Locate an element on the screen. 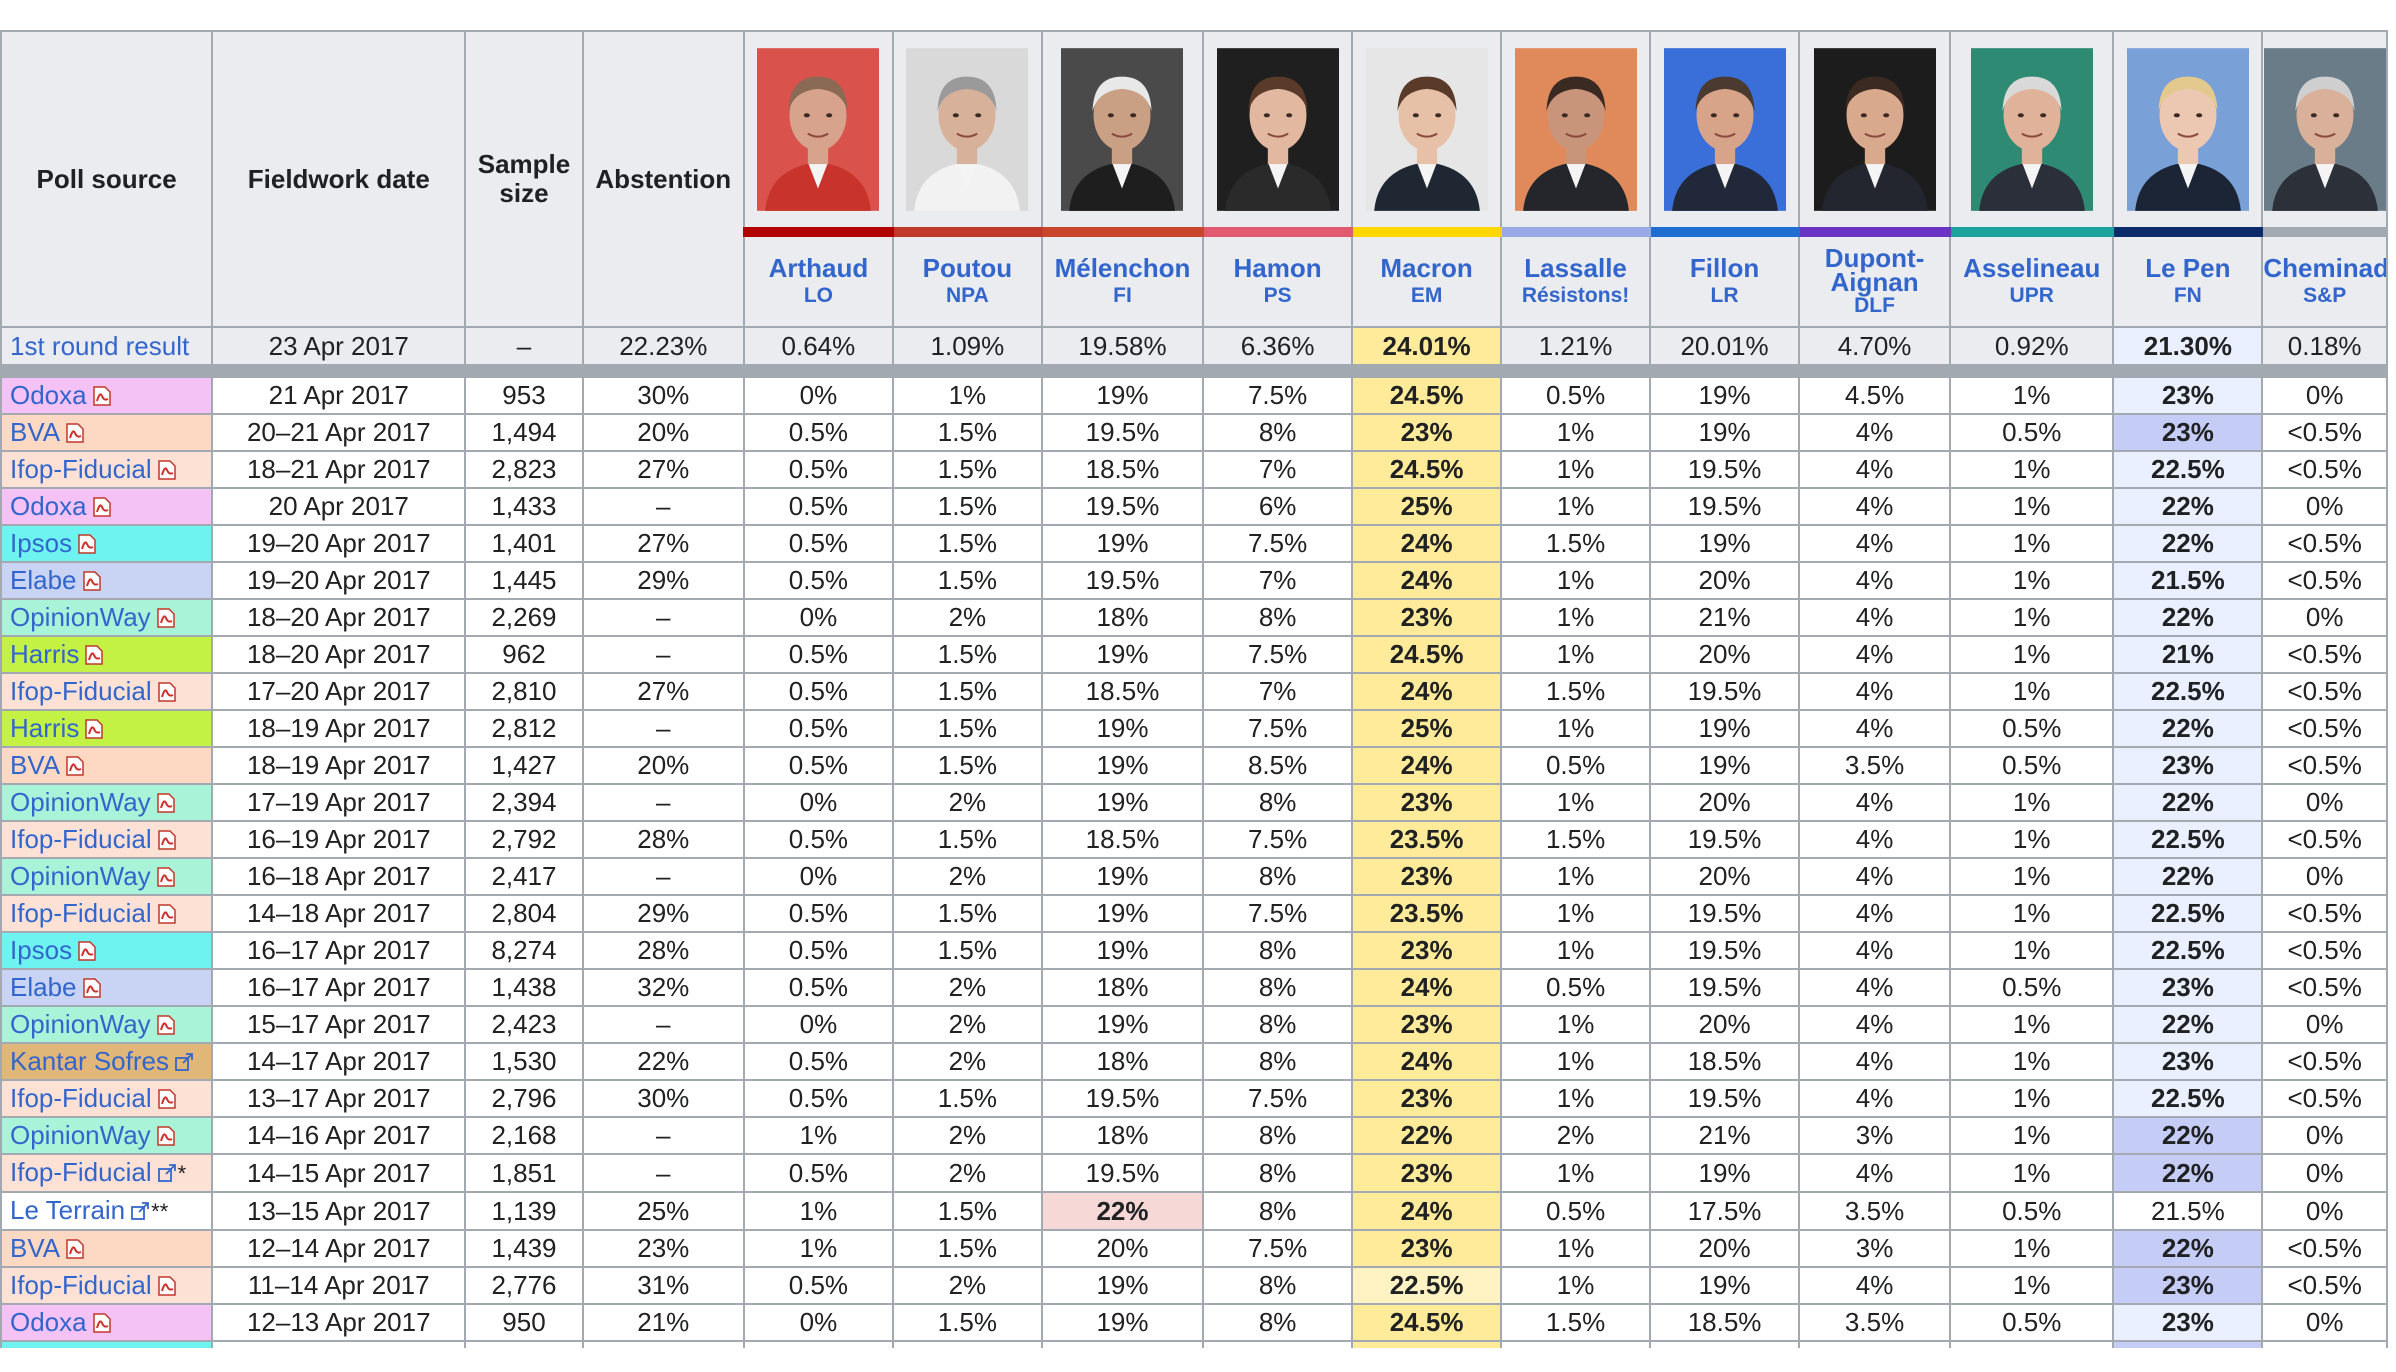 This screenshot has height=1372, width=2396. candidate-header-fillon: Fillon LR is located at coordinates (1725, 277).